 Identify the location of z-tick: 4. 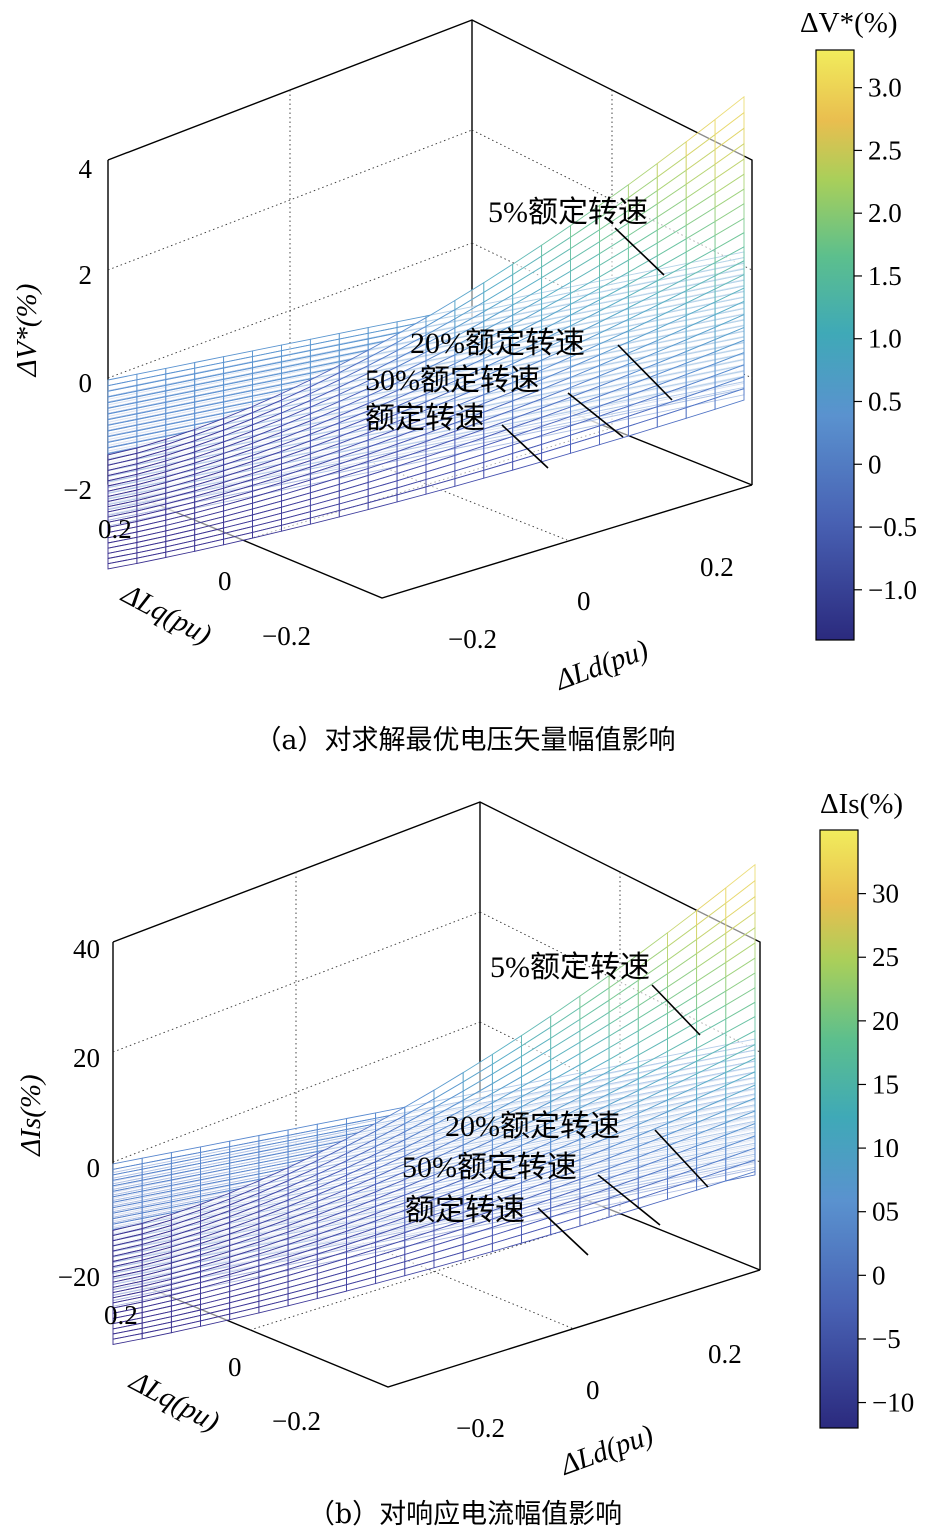
(86, 169).